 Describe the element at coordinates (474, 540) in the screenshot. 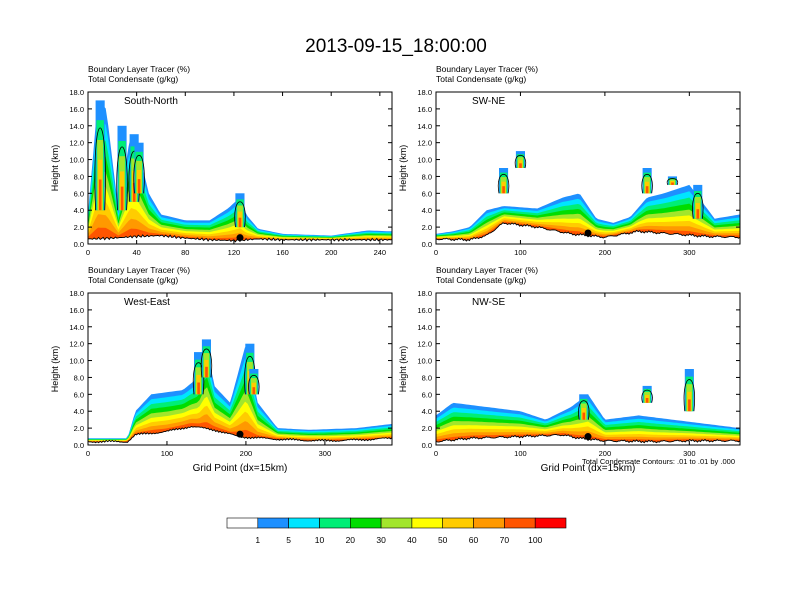

I see `colorbar-label: 60` at that location.